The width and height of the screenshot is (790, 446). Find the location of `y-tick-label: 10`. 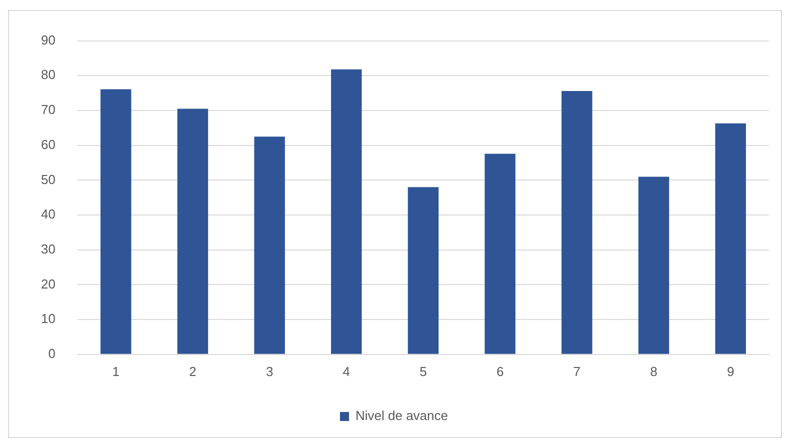

y-tick-label: 10 is located at coordinates (48, 318).